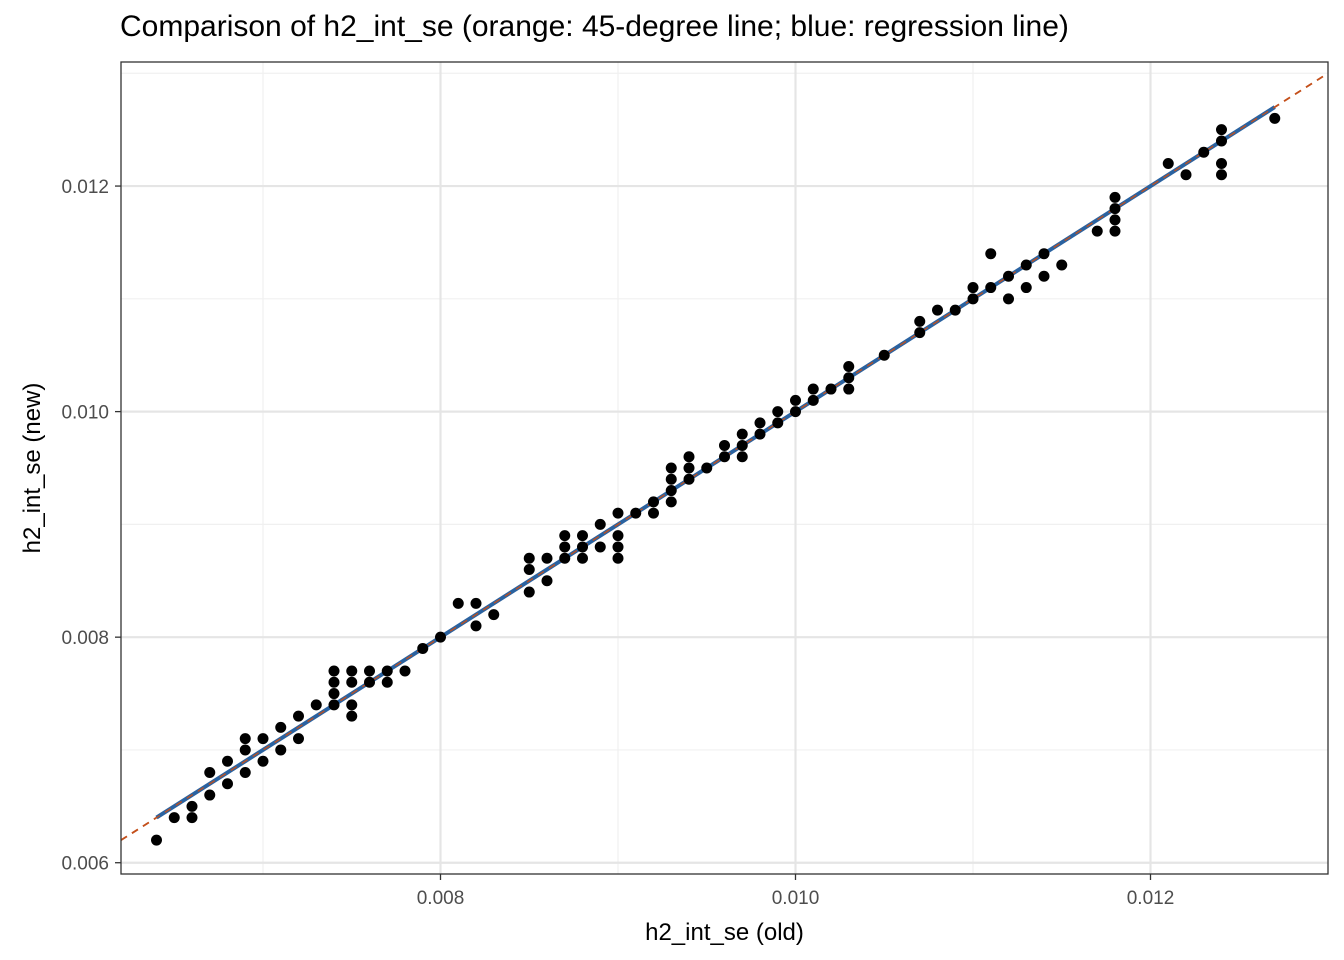  Describe the element at coordinates (724, 932) in the screenshot. I see `x-axis-title: h2_int_se (old)` at that location.